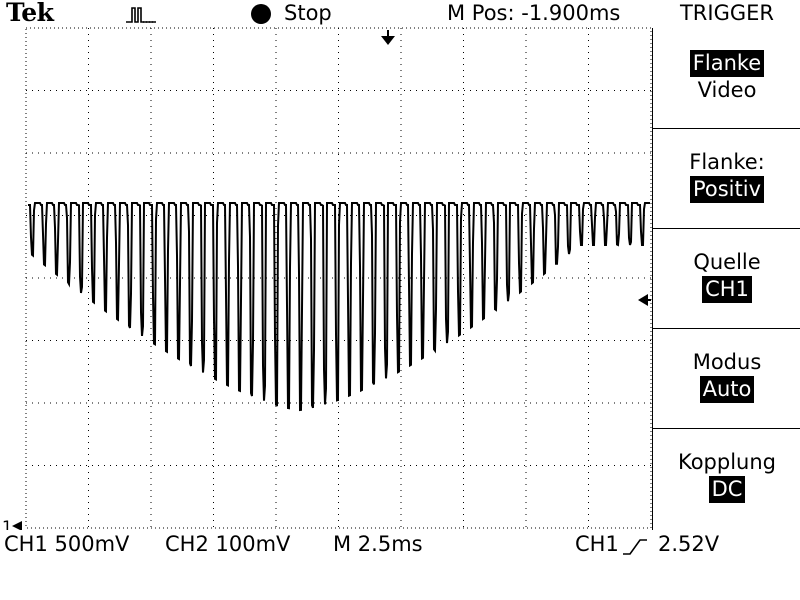  What do you see at coordinates (67, 544) in the screenshot?
I see `ch1-scale: CH1 500mV` at bounding box center [67, 544].